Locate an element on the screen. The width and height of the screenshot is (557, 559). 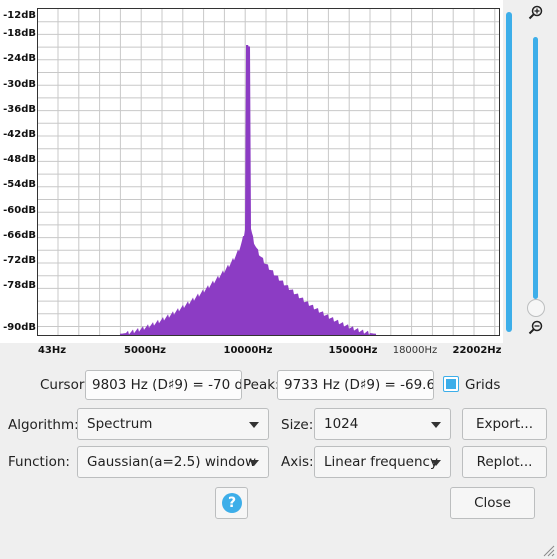
y-axis-label: -66dB is located at coordinates (19, 235).